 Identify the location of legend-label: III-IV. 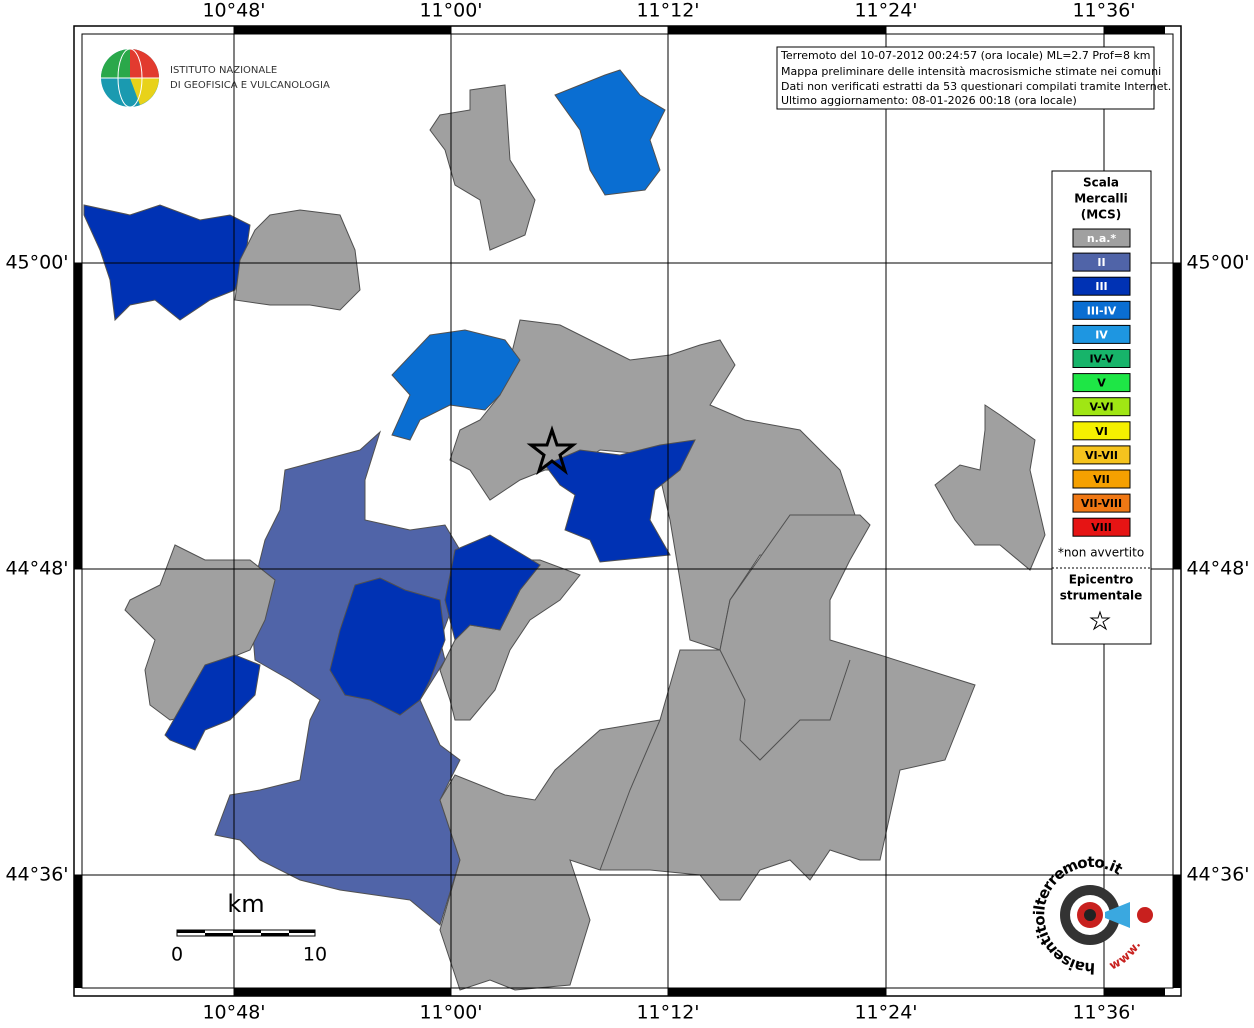
(1102, 310).